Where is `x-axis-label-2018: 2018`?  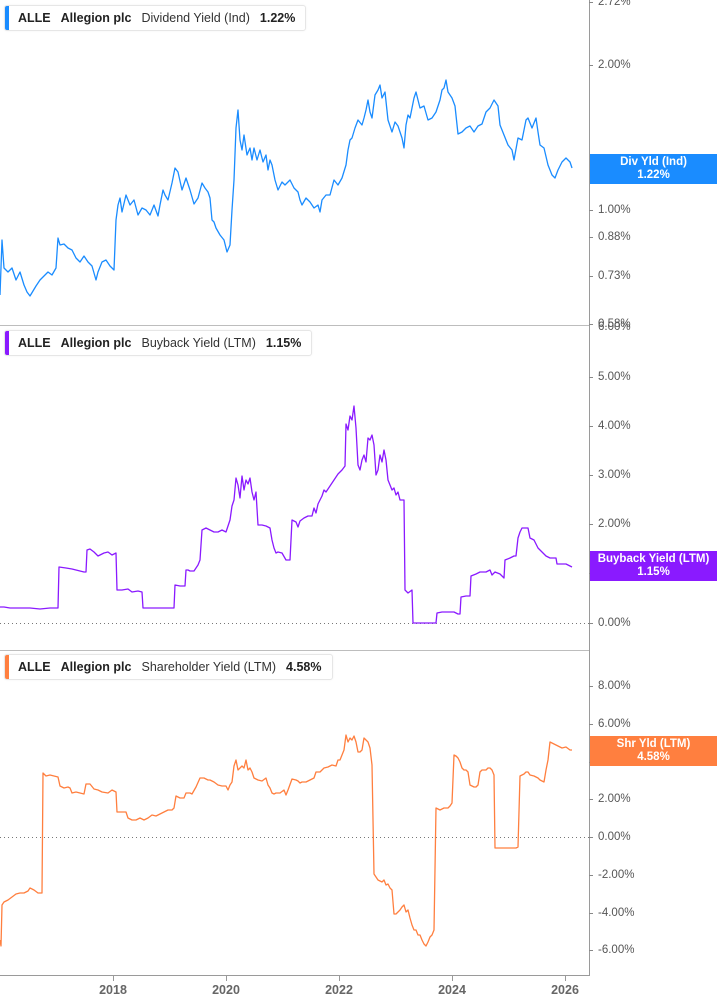
x-axis-label-2018: 2018 is located at coordinates (113, 990).